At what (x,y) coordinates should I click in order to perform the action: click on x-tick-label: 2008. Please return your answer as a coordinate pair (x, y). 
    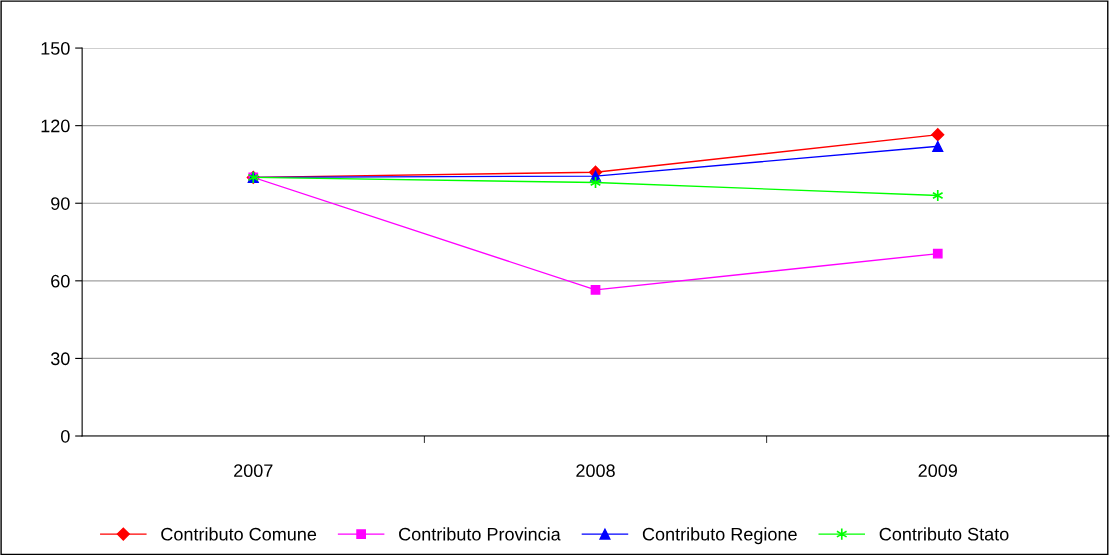
    Looking at the image, I should click on (595, 471).